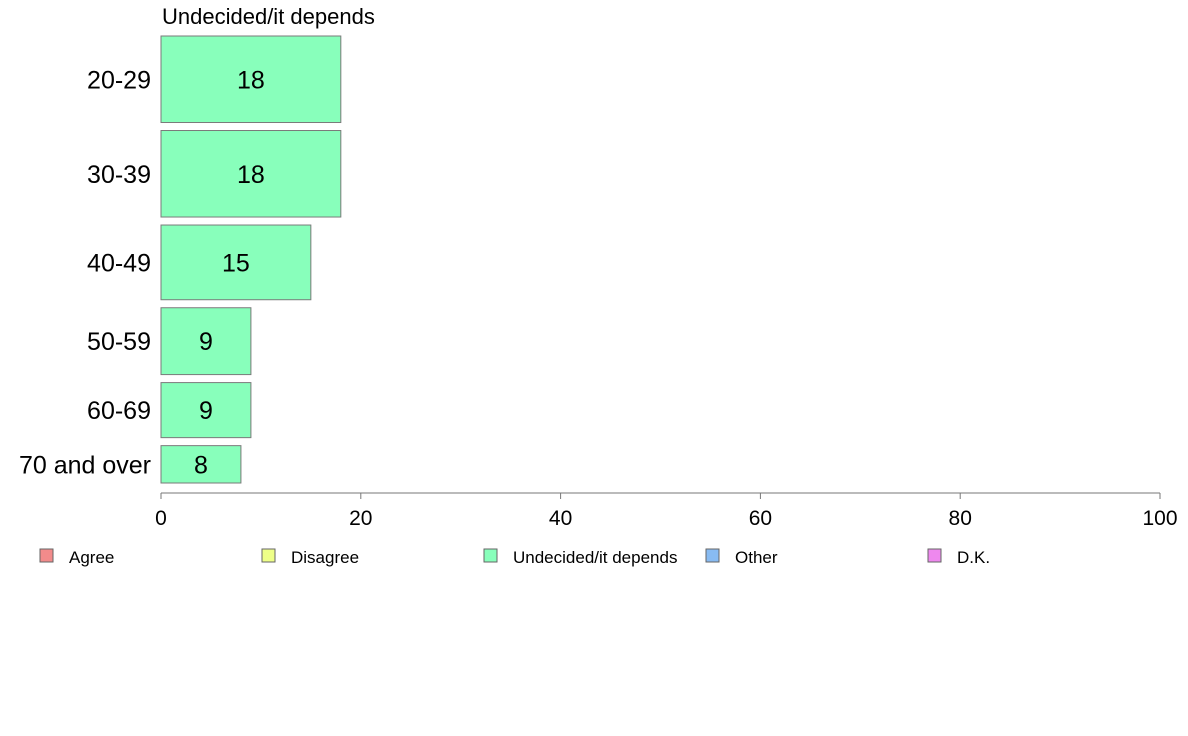 The width and height of the screenshot is (1188, 736). Describe the element at coordinates (119, 411) in the screenshot. I see `category-label: 60-69` at that location.